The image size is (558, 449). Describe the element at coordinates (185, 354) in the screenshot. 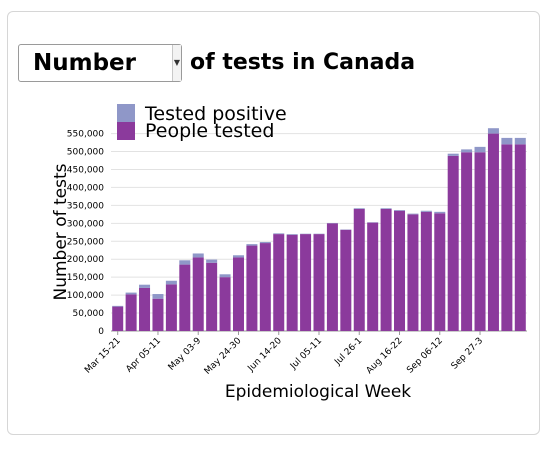

I see `x-tick-label: May 03-9` at that location.